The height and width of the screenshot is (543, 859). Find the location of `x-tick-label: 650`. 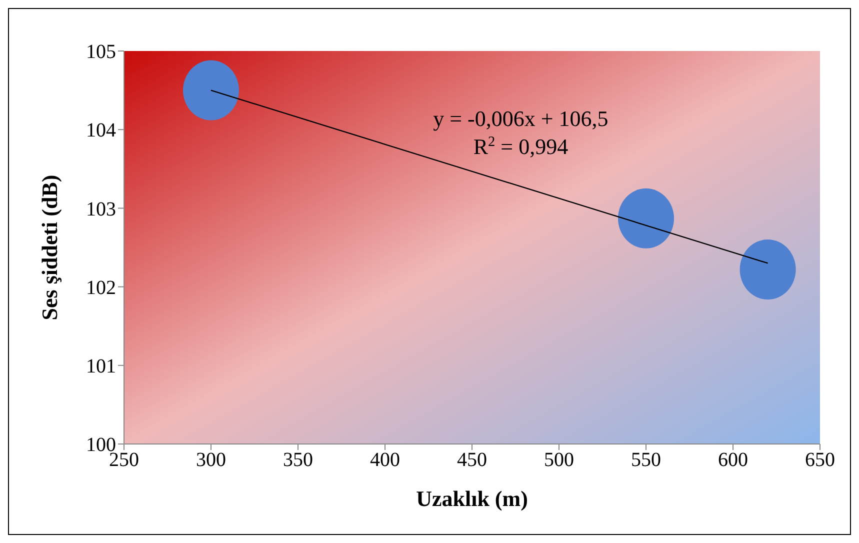

x-tick-label: 650 is located at coordinates (820, 460).